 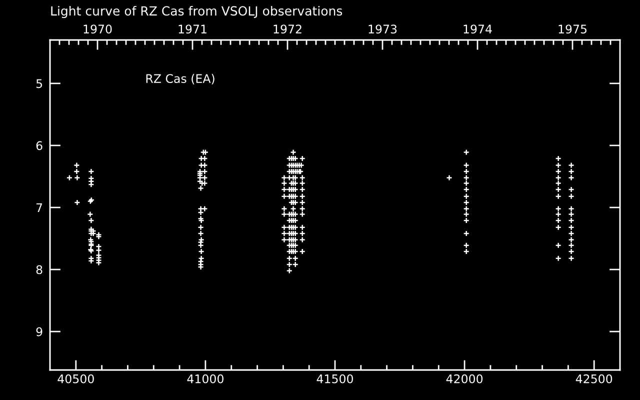 What do you see at coordinates (180, 79) in the screenshot?
I see `annotation: RZ Cas (EA)` at bounding box center [180, 79].